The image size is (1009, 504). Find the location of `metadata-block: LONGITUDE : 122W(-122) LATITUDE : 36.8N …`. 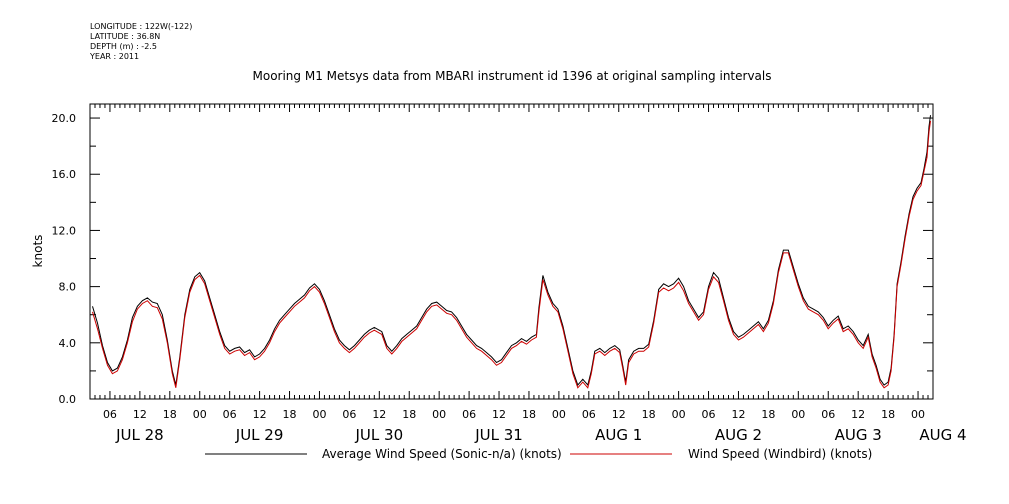

metadata-block: LONGITUDE : 122W(-122) LATITUDE : 36.8N … is located at coordinates (141, 42).